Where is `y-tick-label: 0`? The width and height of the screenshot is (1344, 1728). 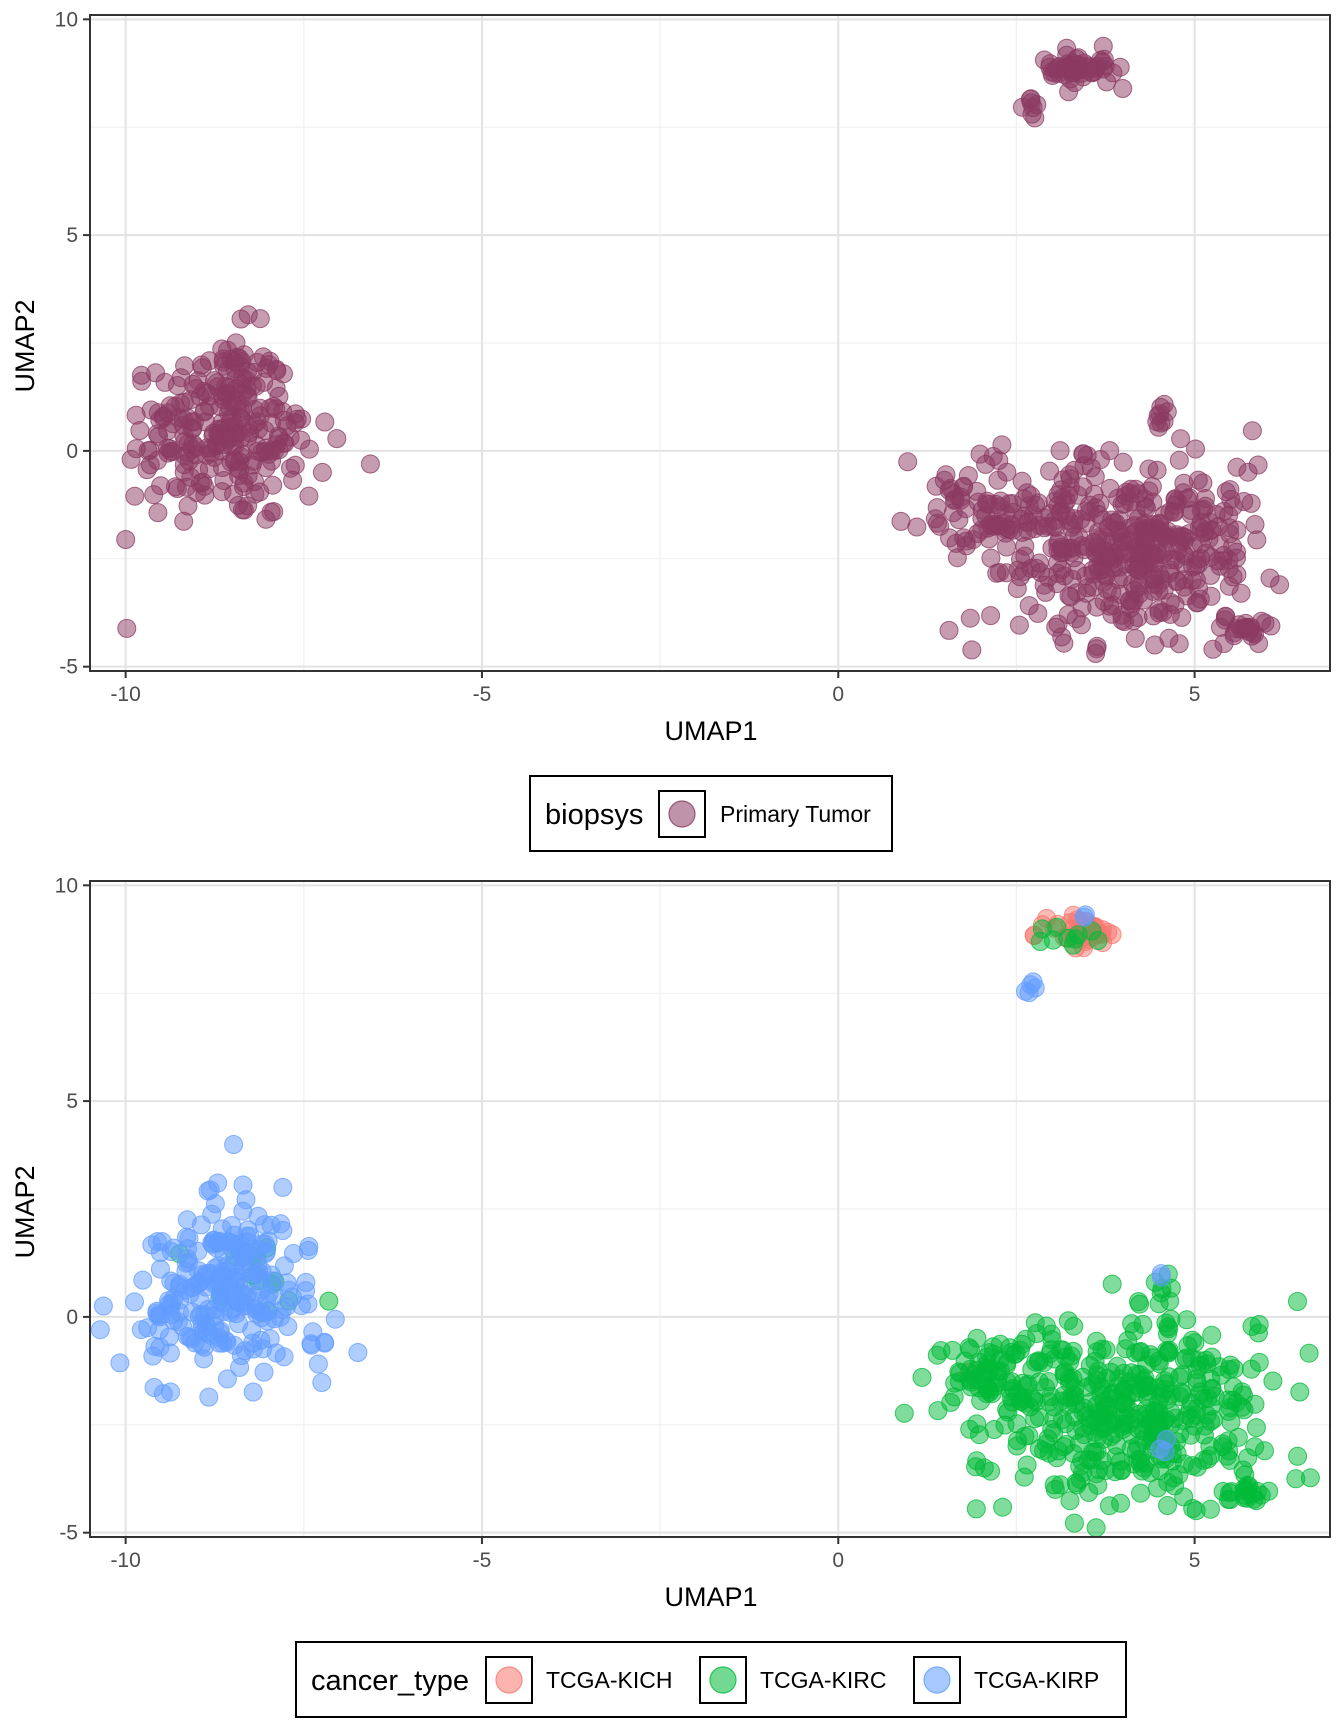 y-tick-label: 0 is located at coordinates (72, 451).